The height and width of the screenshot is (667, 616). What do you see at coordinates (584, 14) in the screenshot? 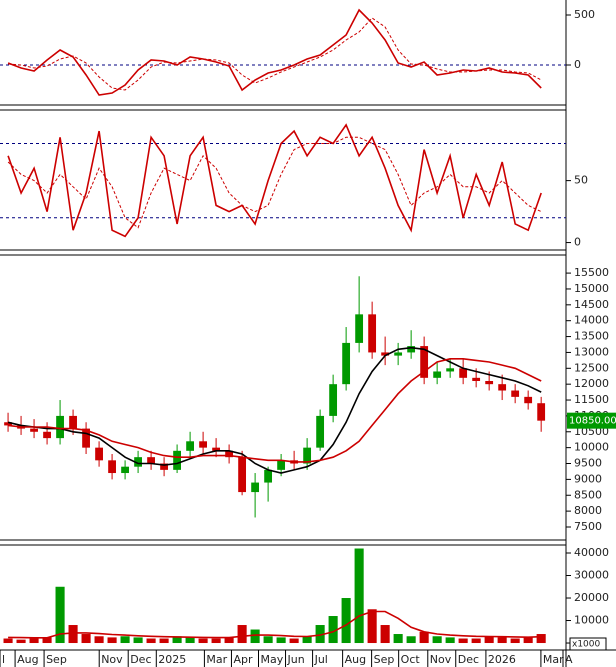
I see `y-tick-label: 500` at bounding box center [584, 14].